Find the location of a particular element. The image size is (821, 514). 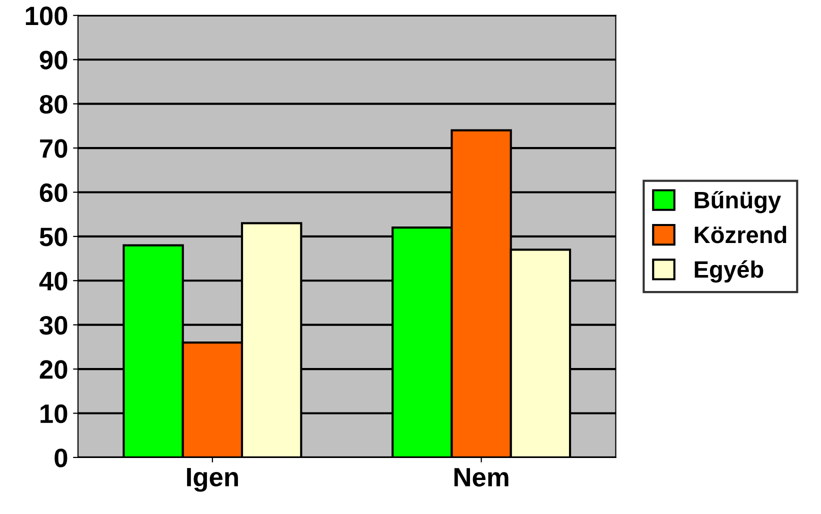

y-tick-label: 70 is located at coordinates (54, 148).